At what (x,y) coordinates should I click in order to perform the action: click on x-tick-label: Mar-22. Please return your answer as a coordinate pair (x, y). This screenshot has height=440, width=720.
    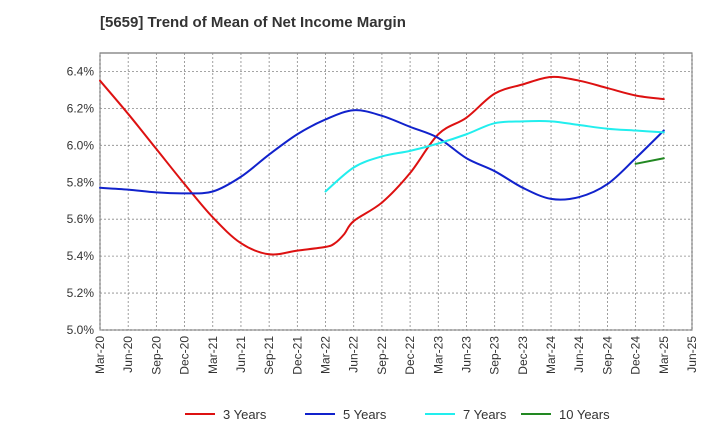
    Looking at the image, I should click on (326, 355).